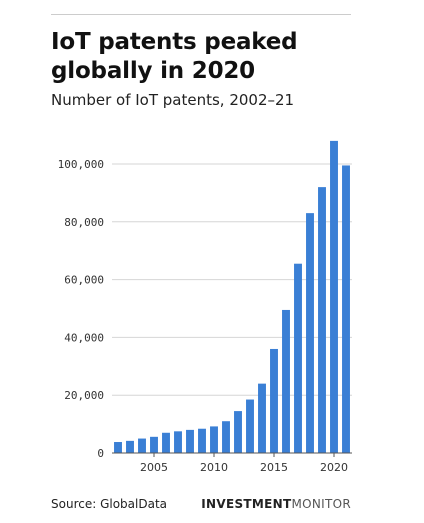 This screenshot has height=523, width=424. I want to click on brand-logo: INVESTMENTMONITOR, so click(276, 504).